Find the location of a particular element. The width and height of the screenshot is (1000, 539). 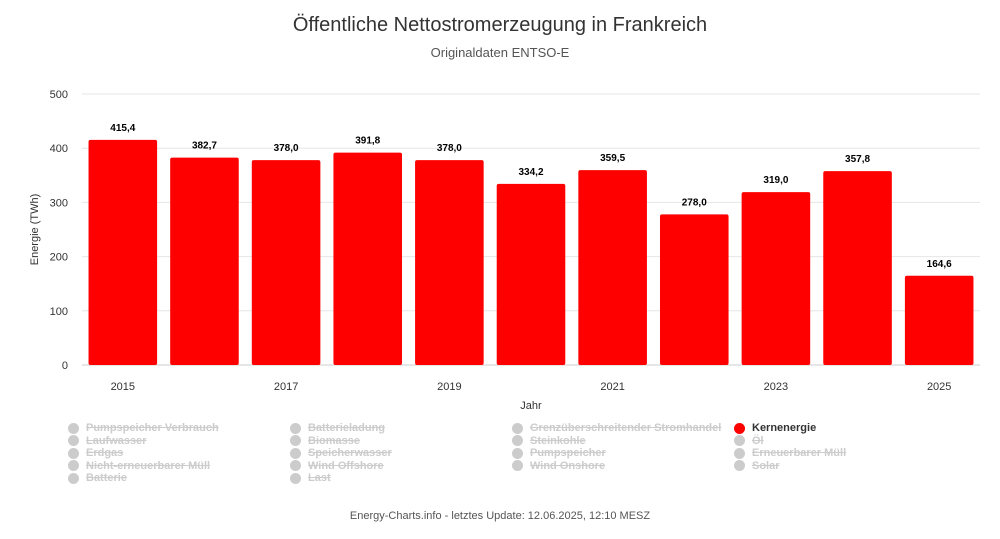

legend-item-label: Last is located at coordinates (319, 478).